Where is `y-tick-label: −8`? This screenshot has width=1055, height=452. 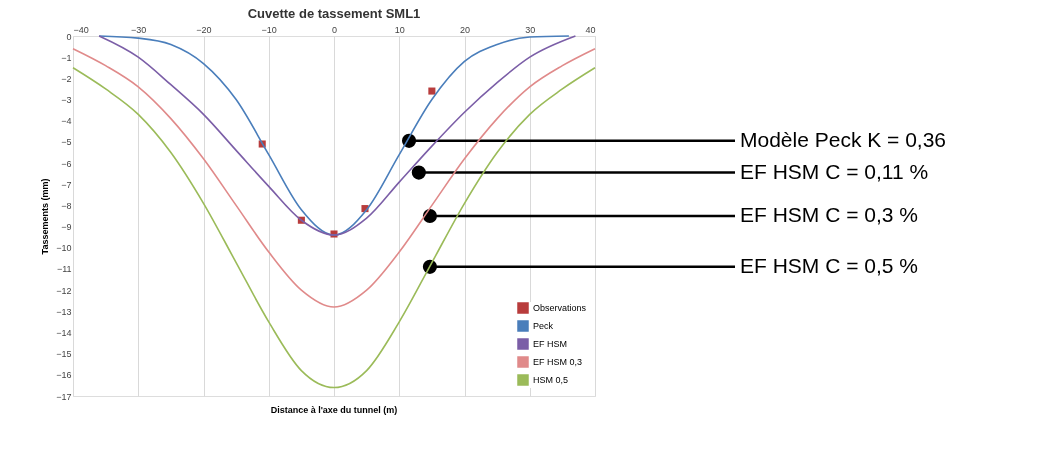
y-tick-label: −8 is located at coordinates (66, 205).